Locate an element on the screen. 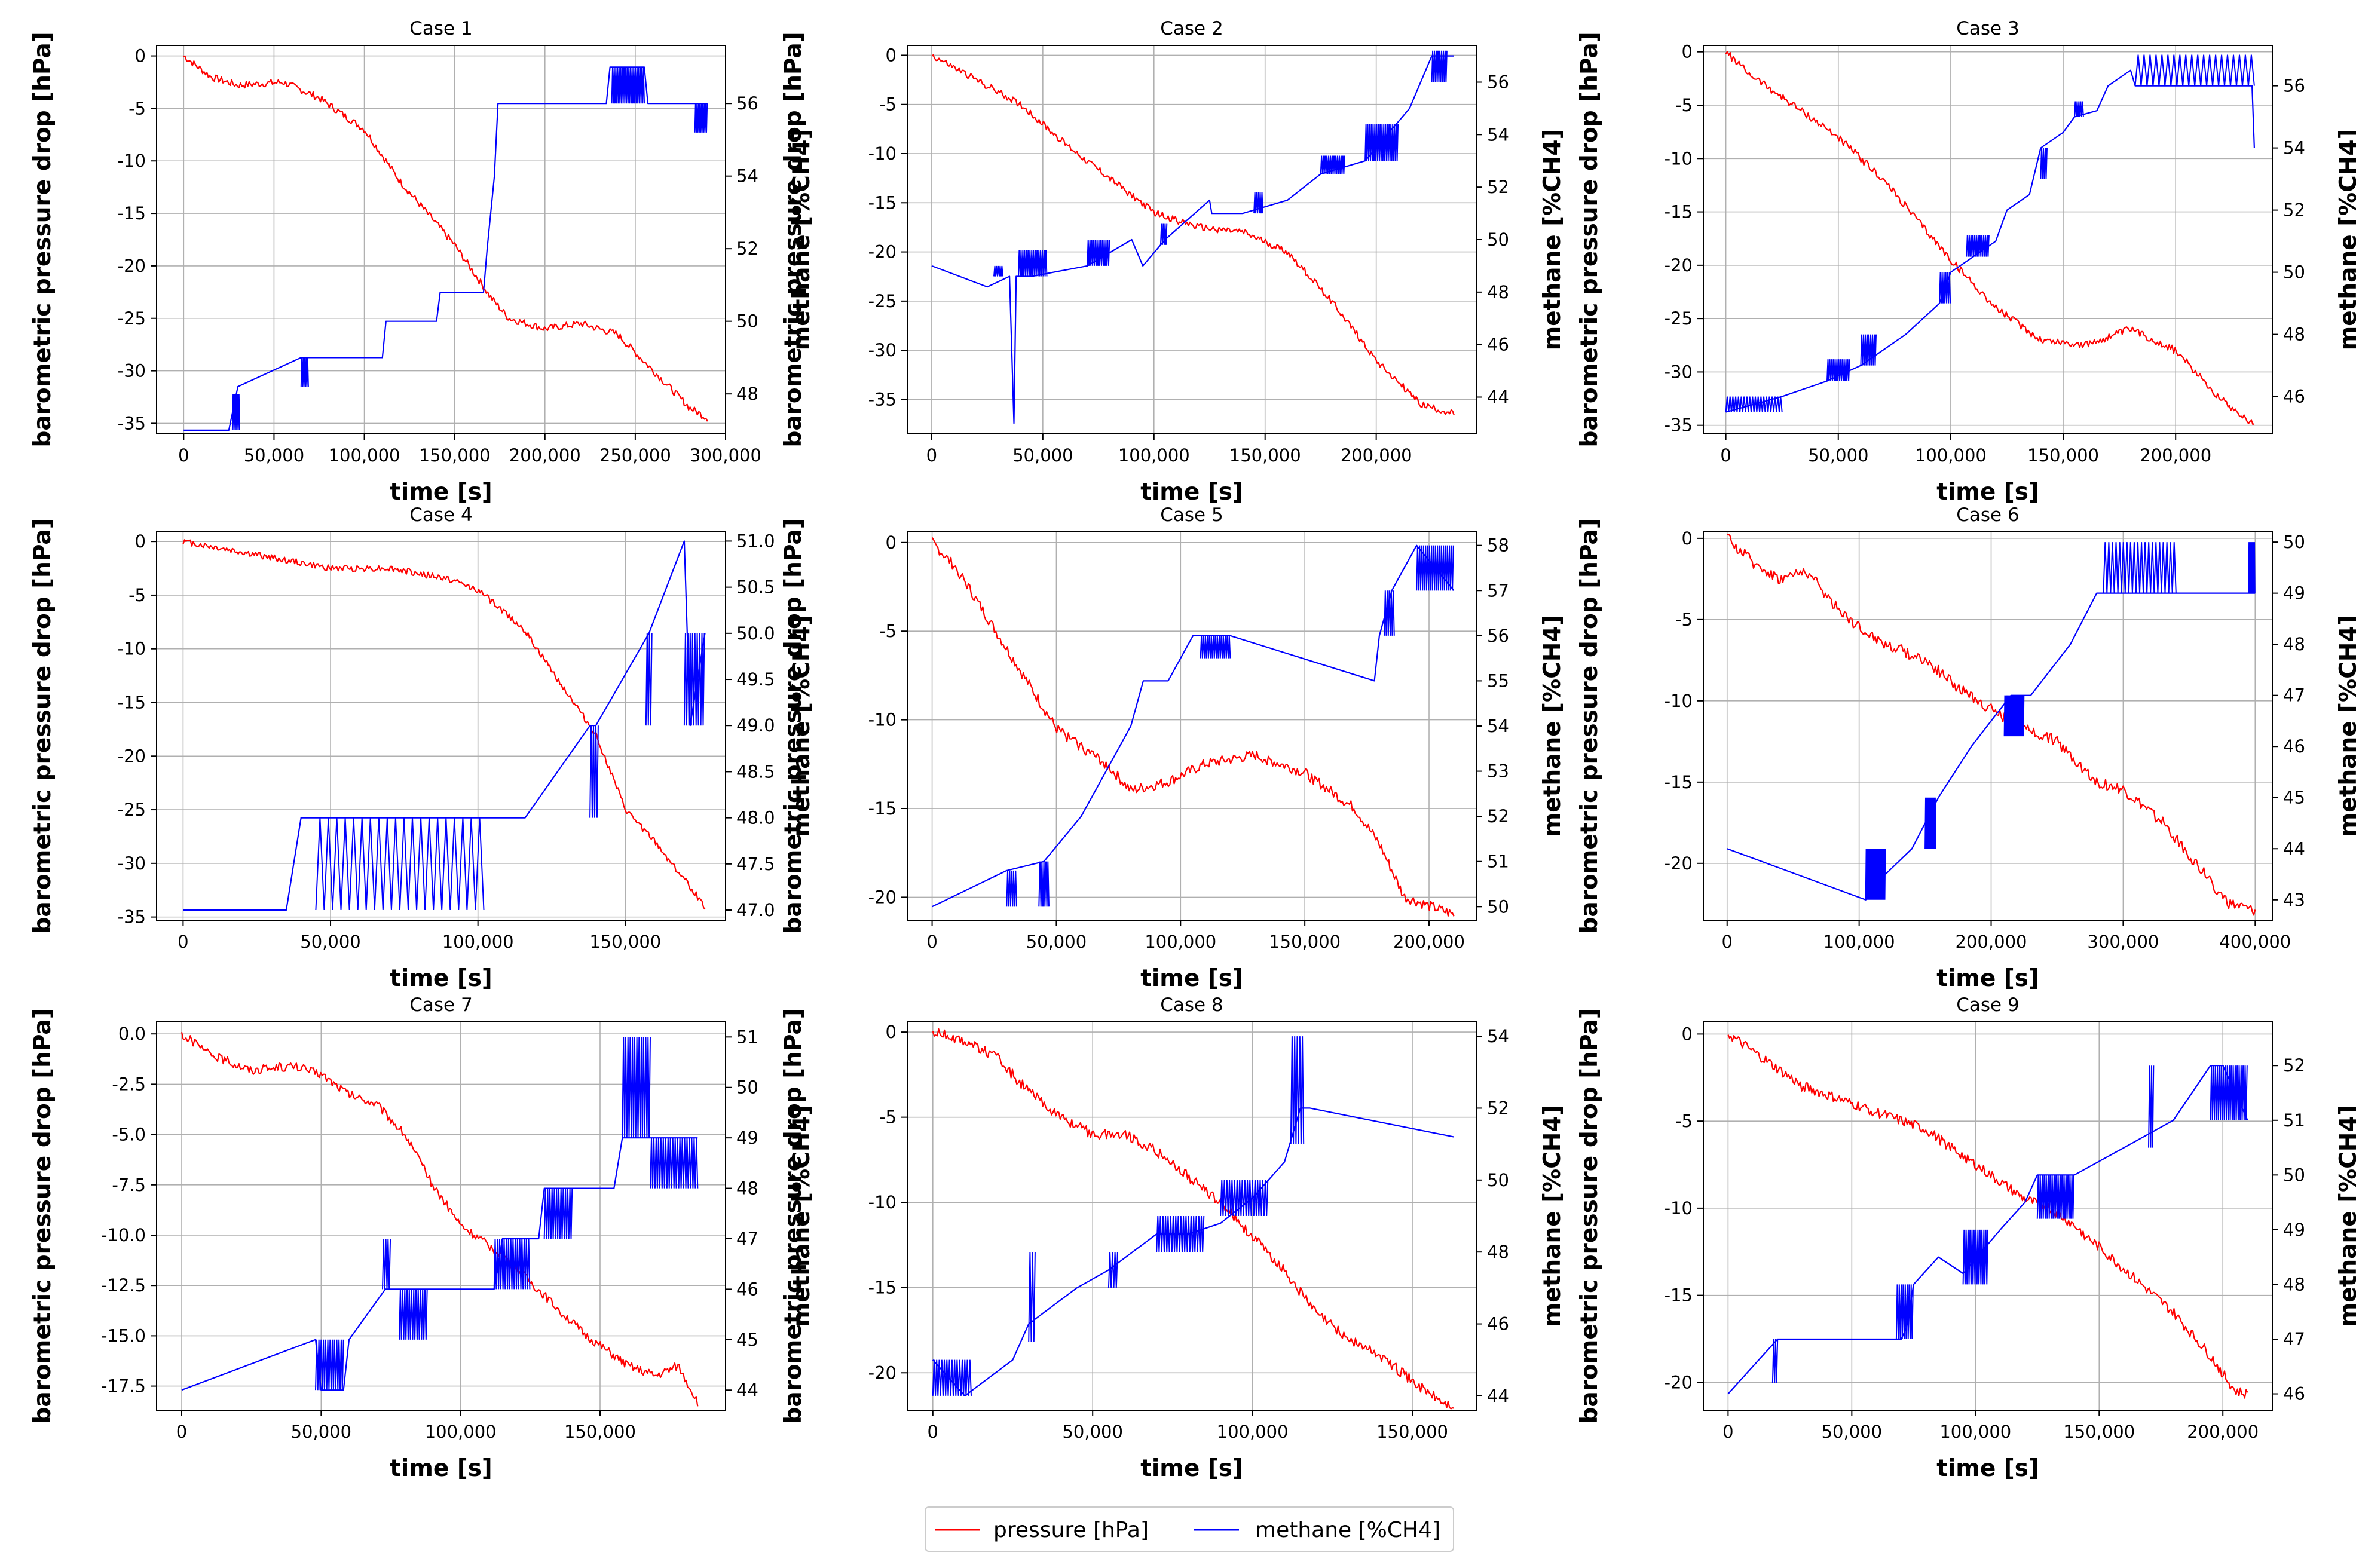 Image resolution: width=2356 pixels, height=1568 pixels. x-tick-label: 300,000 is located at coordinates (725, 455).